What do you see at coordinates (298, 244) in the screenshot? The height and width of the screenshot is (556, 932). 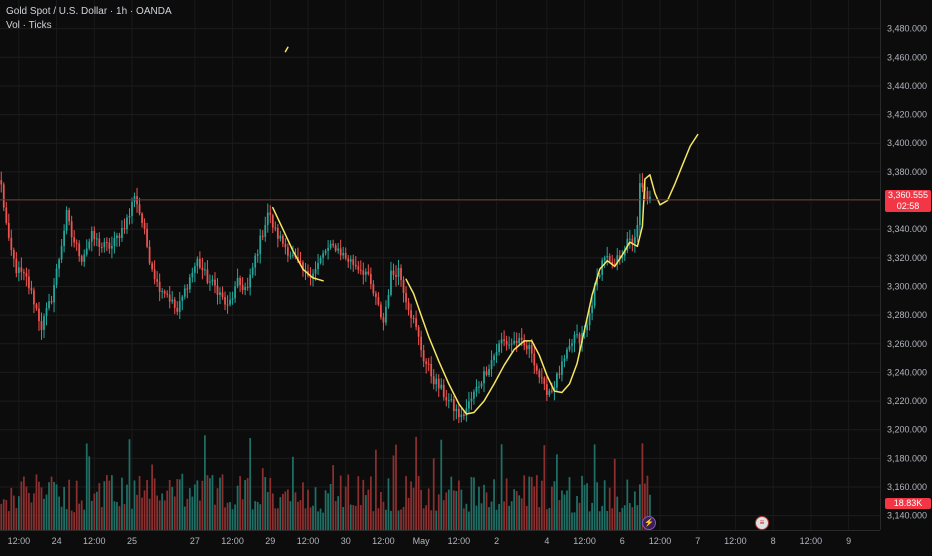 I see `projection-curve` at bounding box center [298, 244].